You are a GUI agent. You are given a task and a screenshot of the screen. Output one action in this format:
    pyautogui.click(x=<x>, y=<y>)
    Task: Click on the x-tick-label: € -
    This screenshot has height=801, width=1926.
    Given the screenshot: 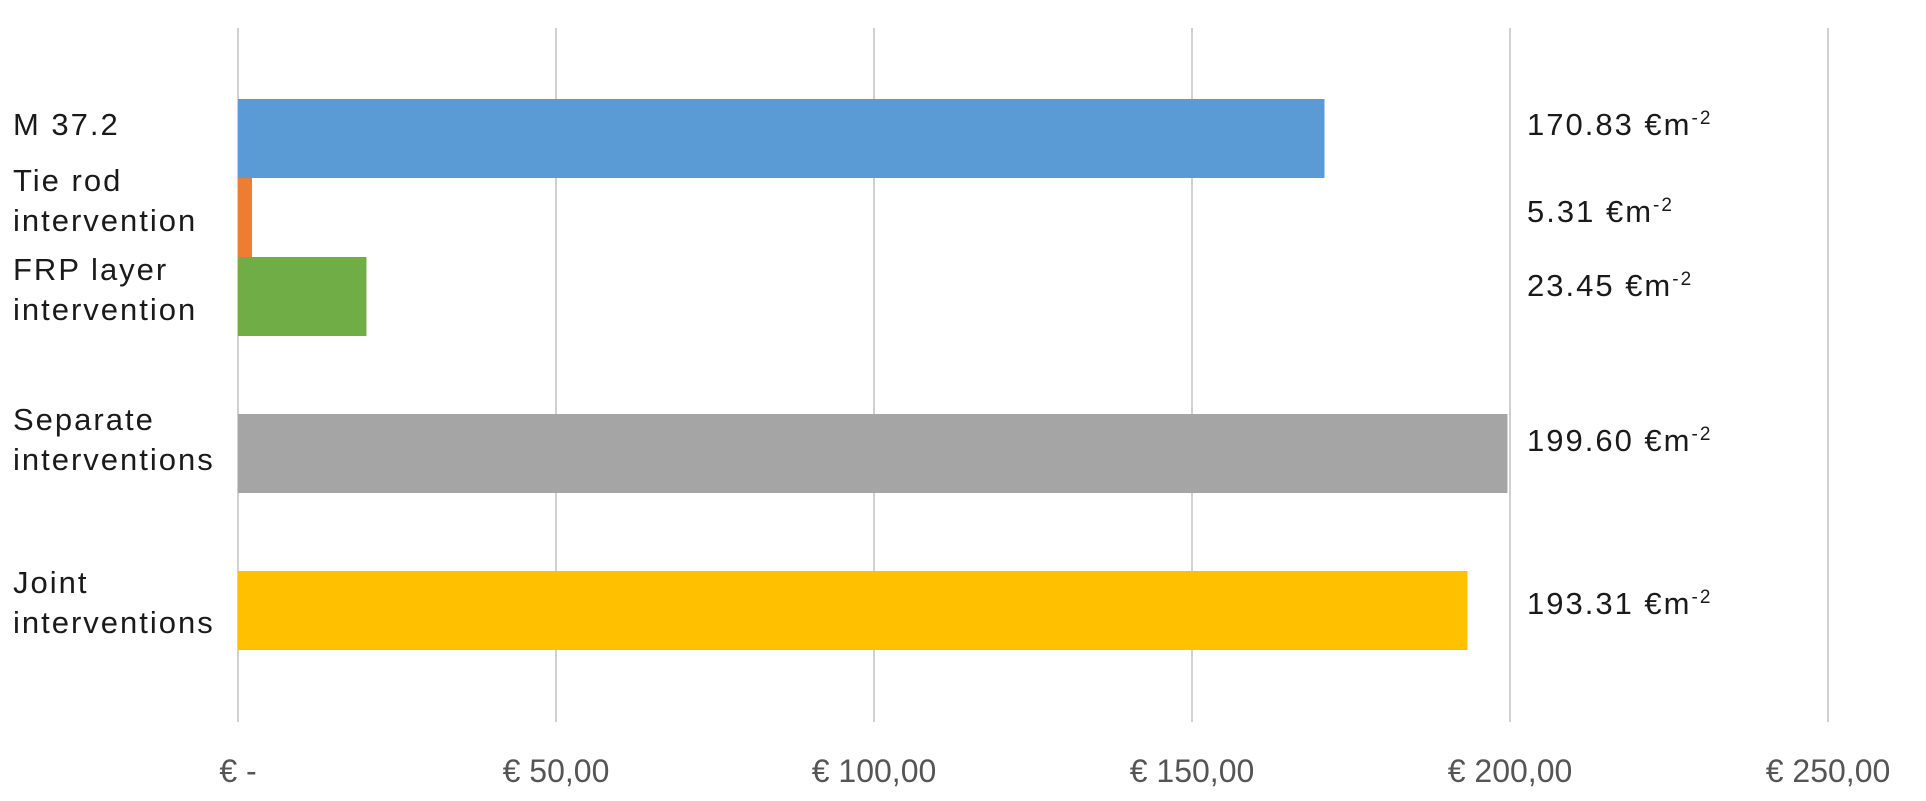 What is the action you would take?
    pyautogui.click(x=237, y=771)
    